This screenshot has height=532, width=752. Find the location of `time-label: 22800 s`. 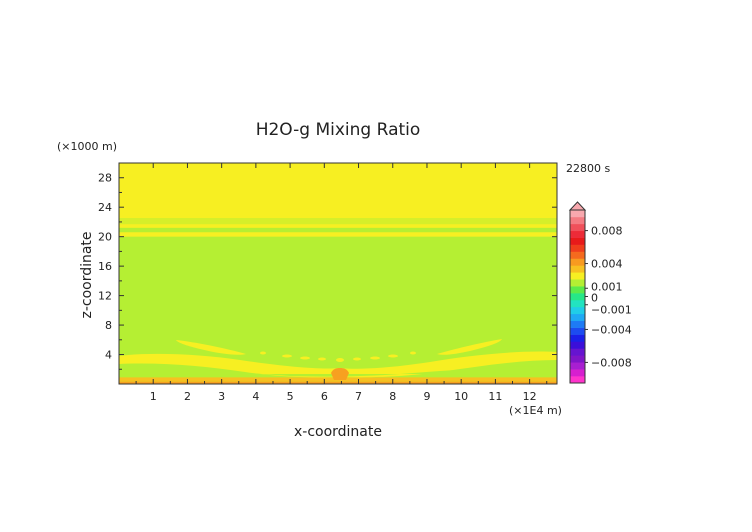

time-label: 22800 s is located at coordinates (588, 168).